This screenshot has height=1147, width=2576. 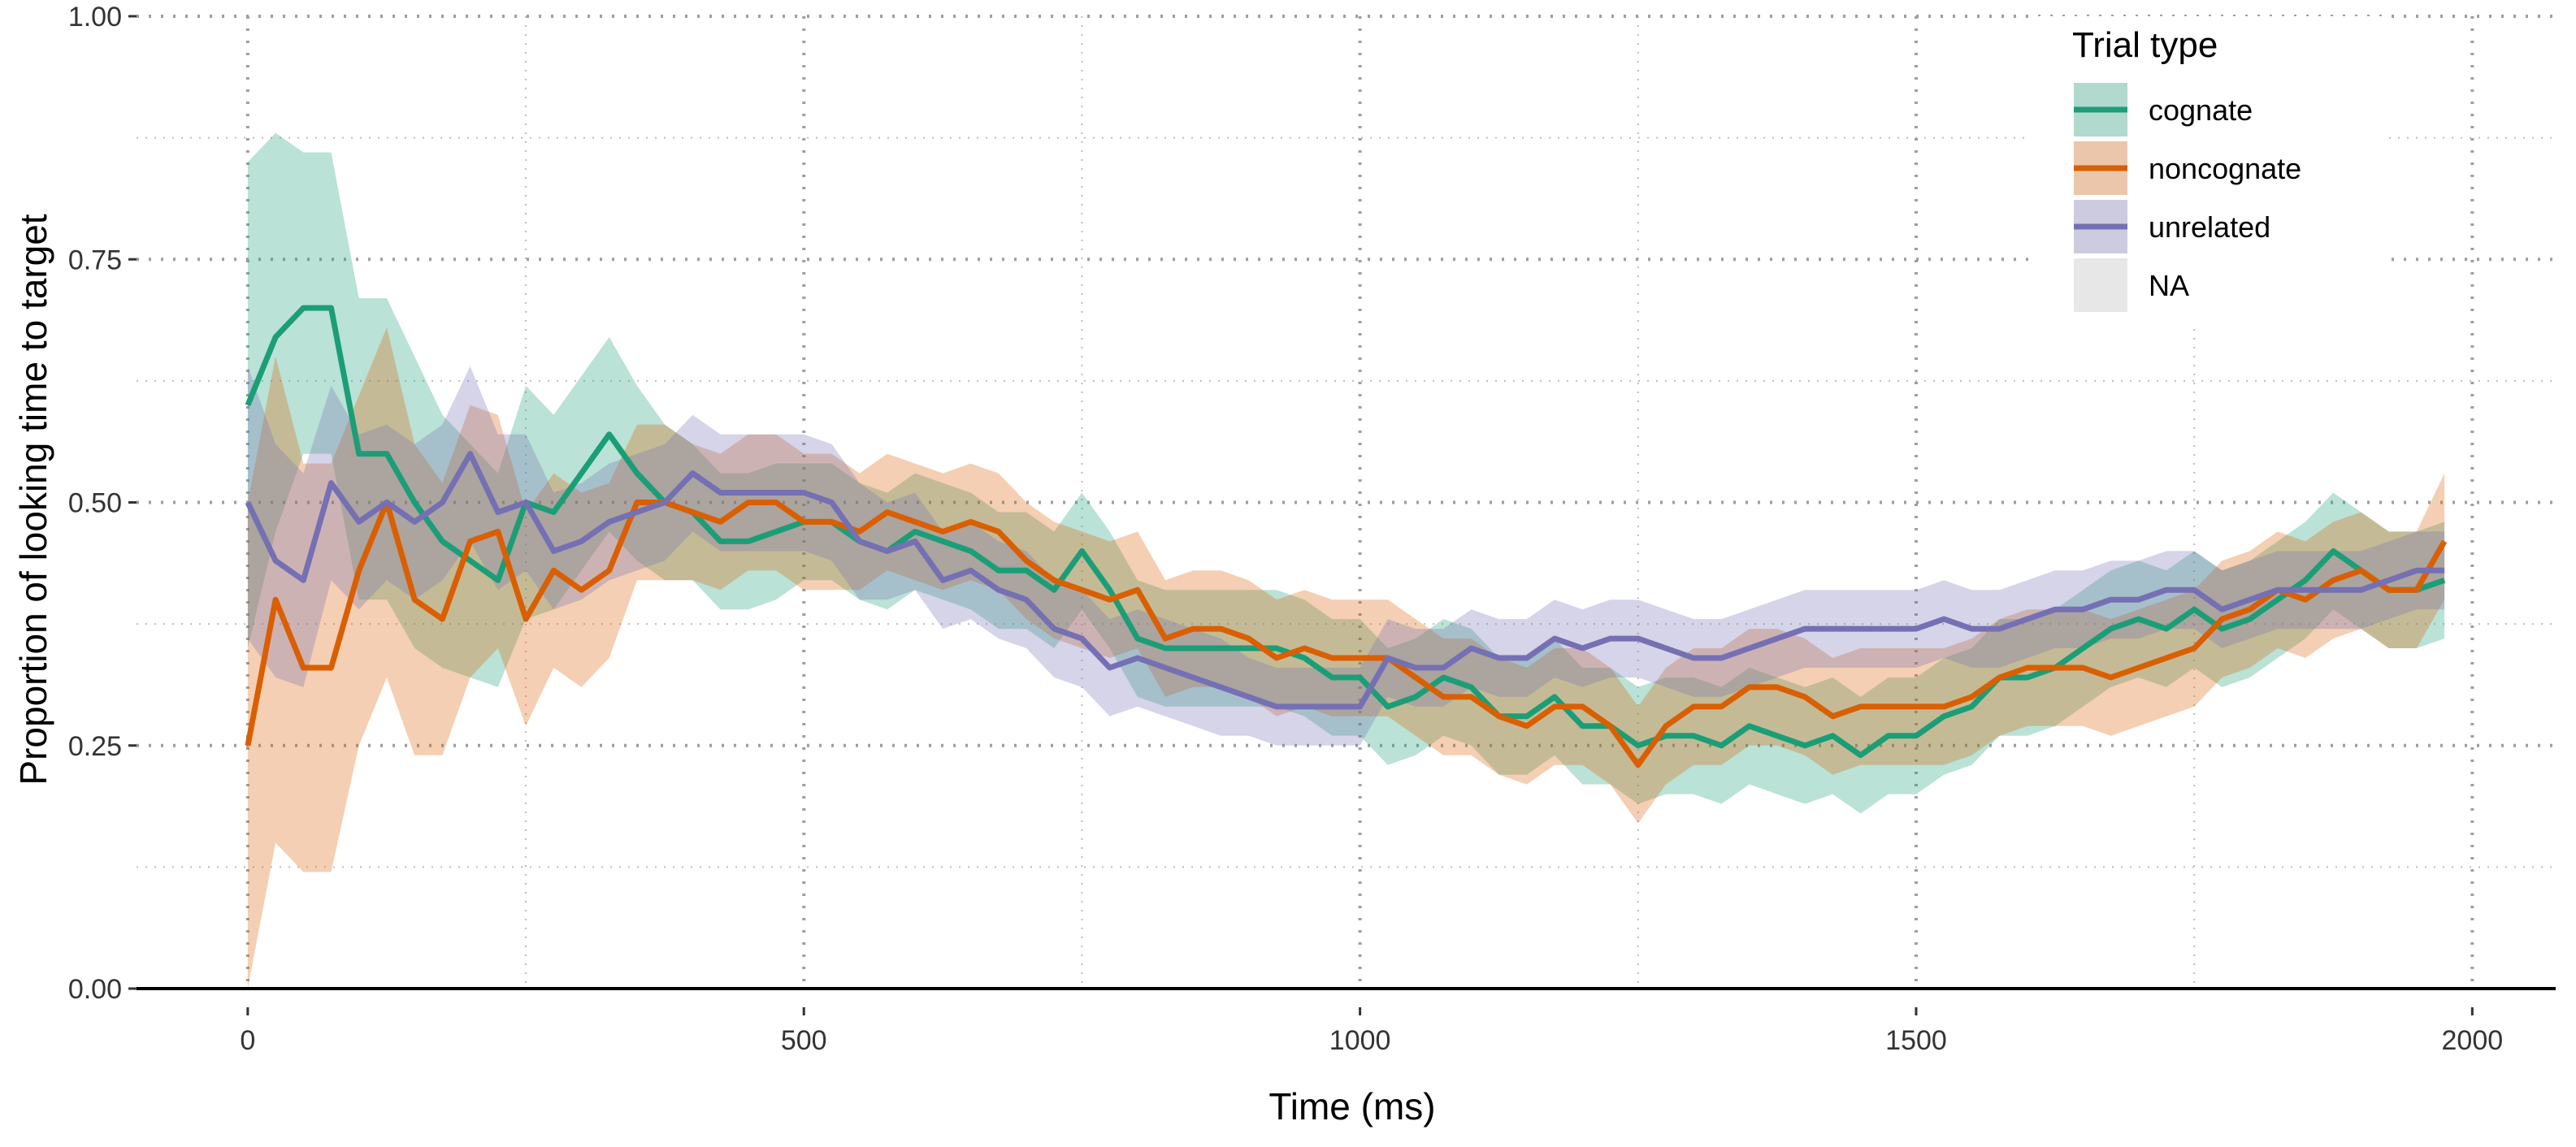 I want to click on x-tick-label: 1000, so click(x=1360, y=1040).